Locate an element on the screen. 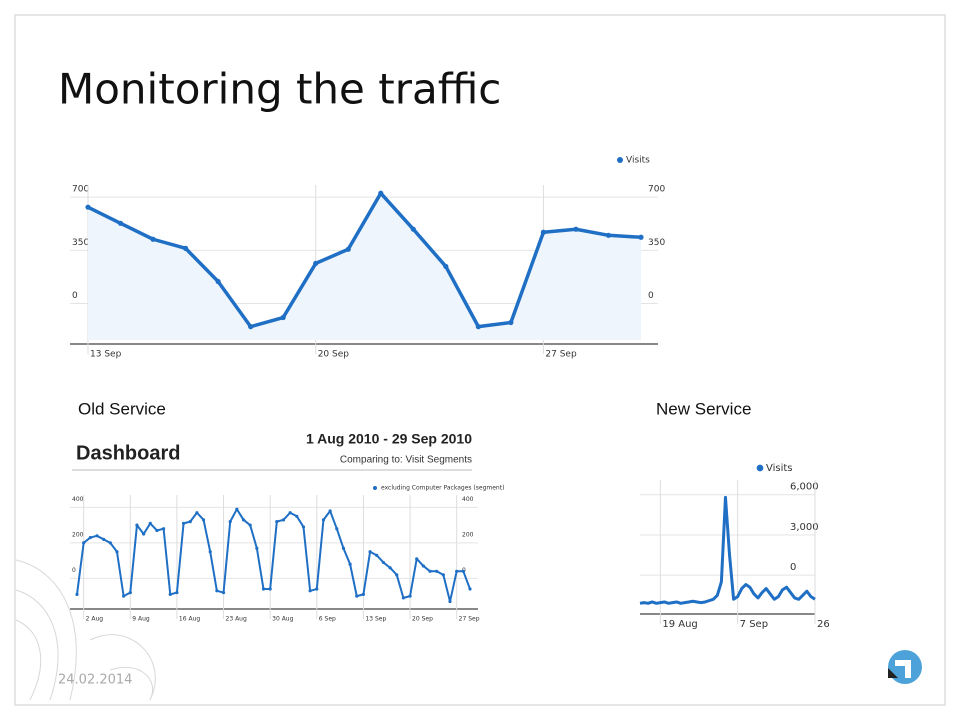 The width and height of the screenshot is (960, 720). x-tick-label: 16 Aug is located at coordinates (189, 619).